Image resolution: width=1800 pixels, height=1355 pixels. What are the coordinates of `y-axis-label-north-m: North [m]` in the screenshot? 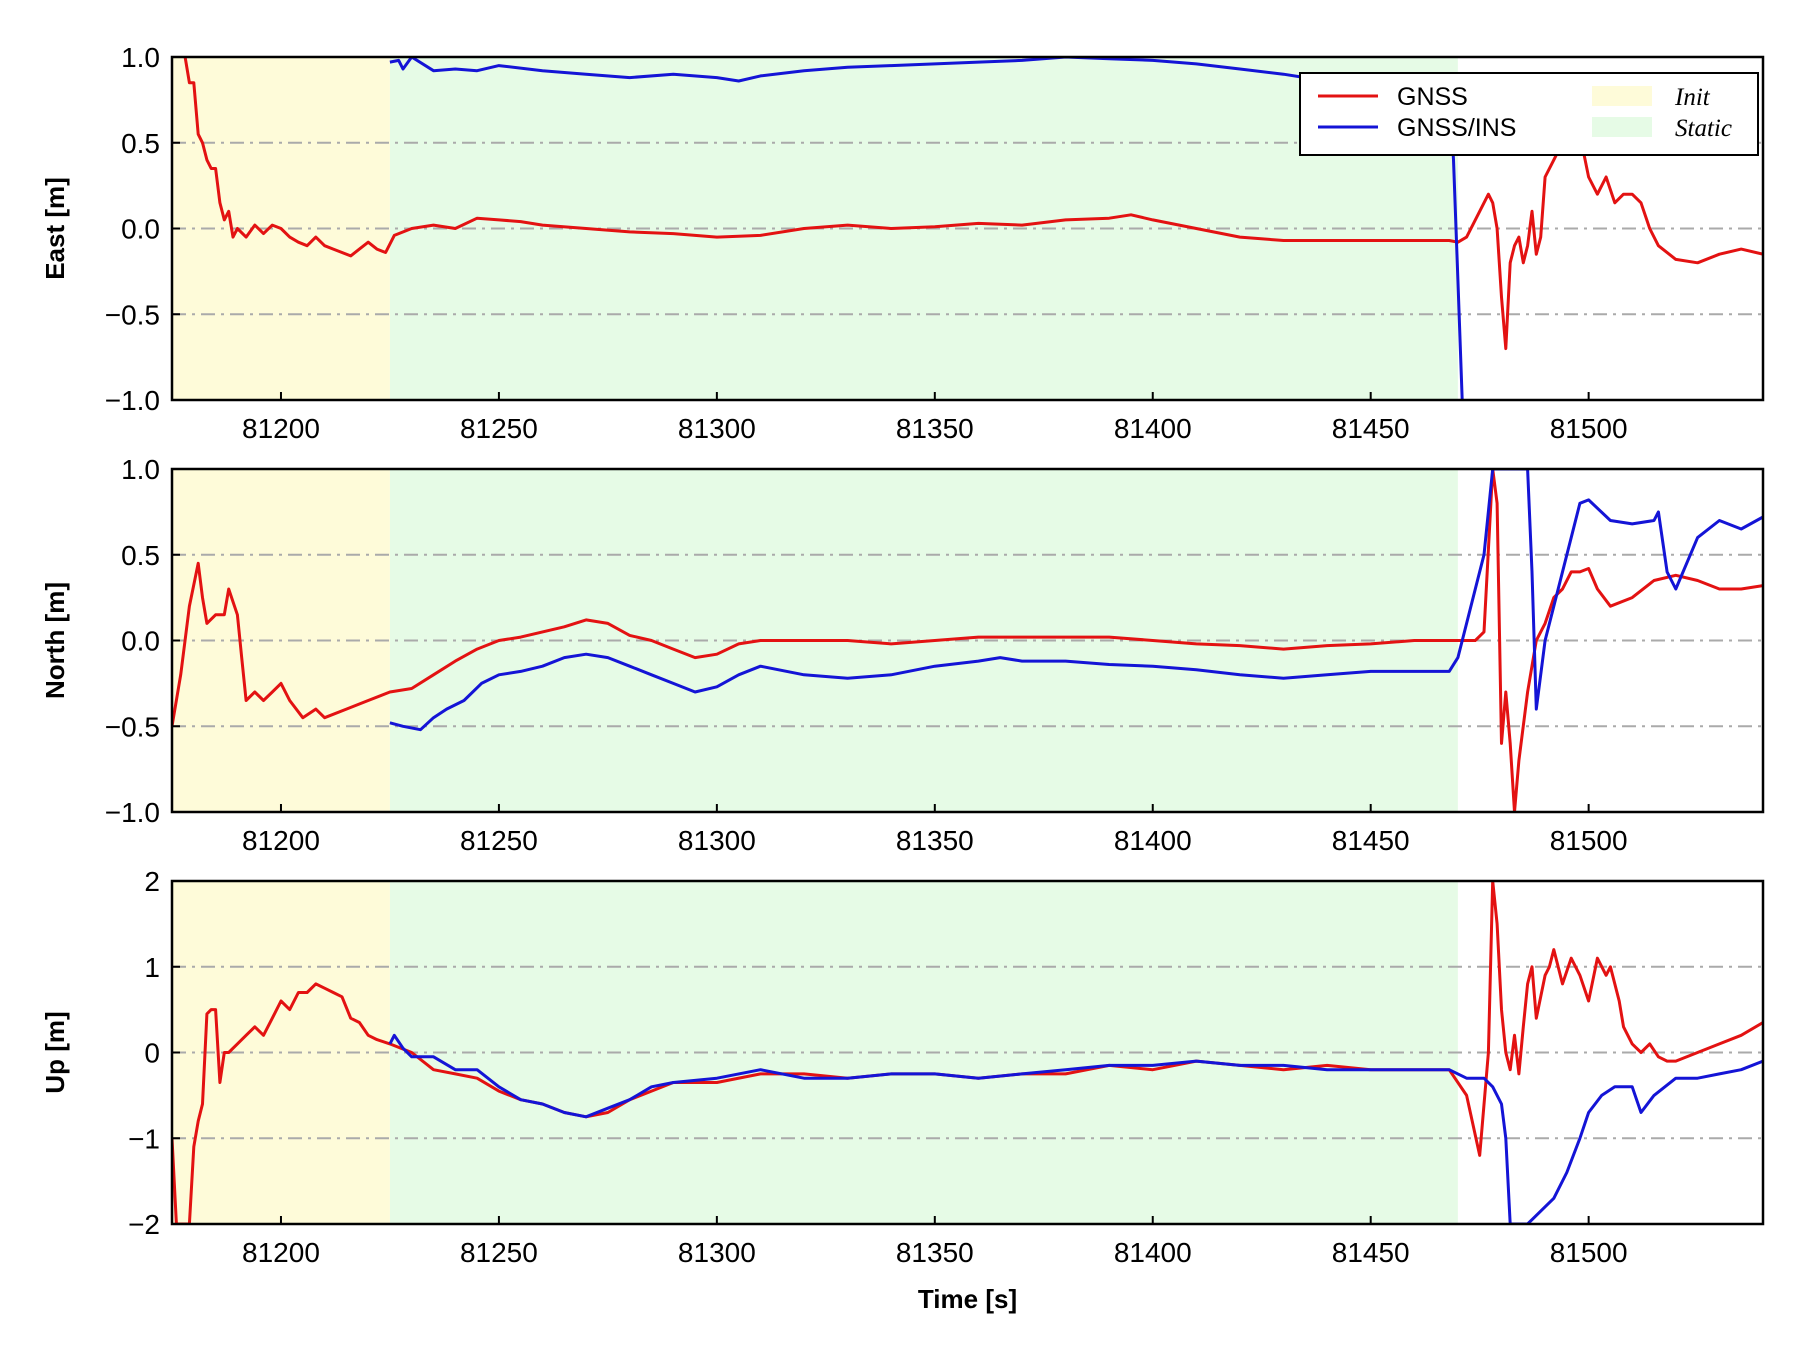 It's located at (55, 640).